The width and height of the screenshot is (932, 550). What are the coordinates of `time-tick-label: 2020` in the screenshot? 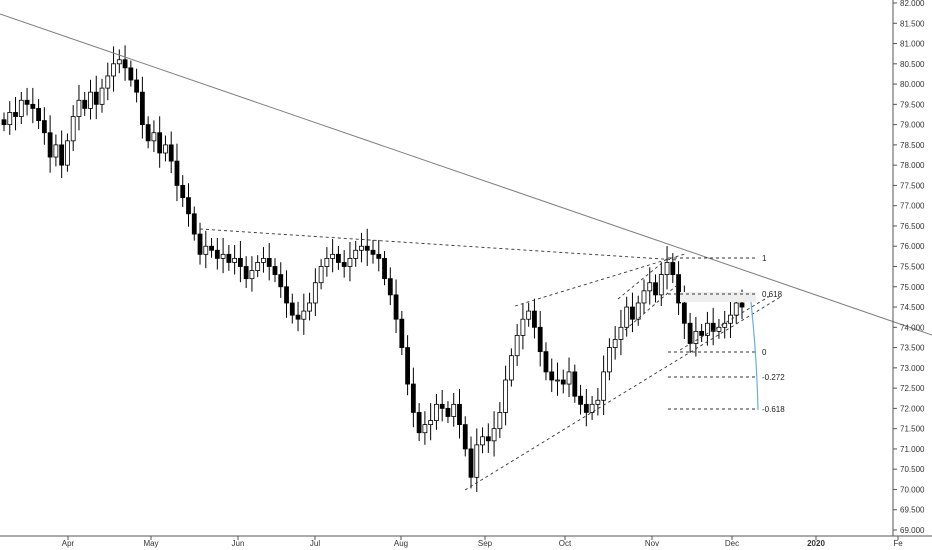 It's located at (816, 543).